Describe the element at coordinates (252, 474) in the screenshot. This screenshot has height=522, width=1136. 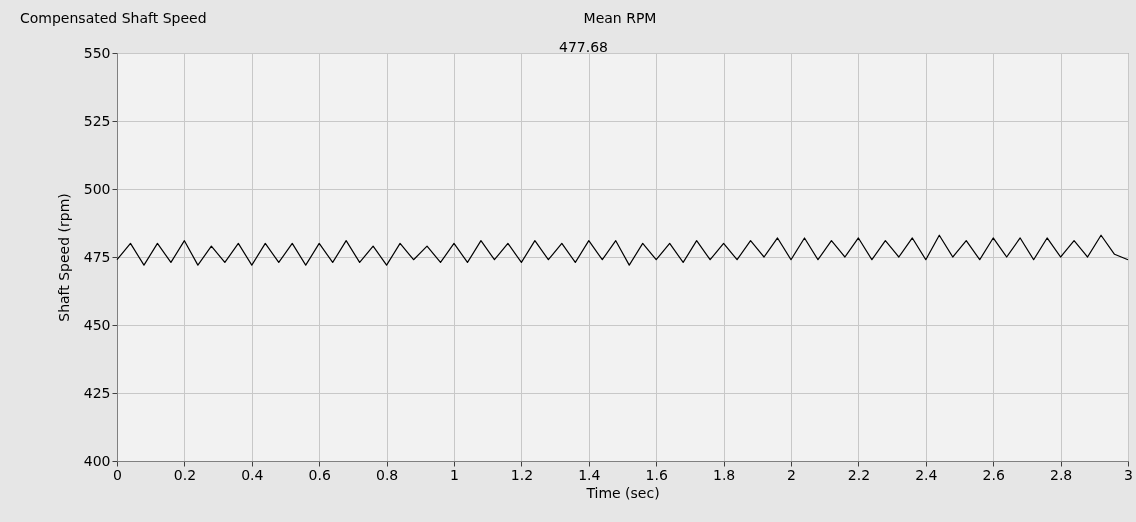
I see `x-tick-label: 0.4` at that location.